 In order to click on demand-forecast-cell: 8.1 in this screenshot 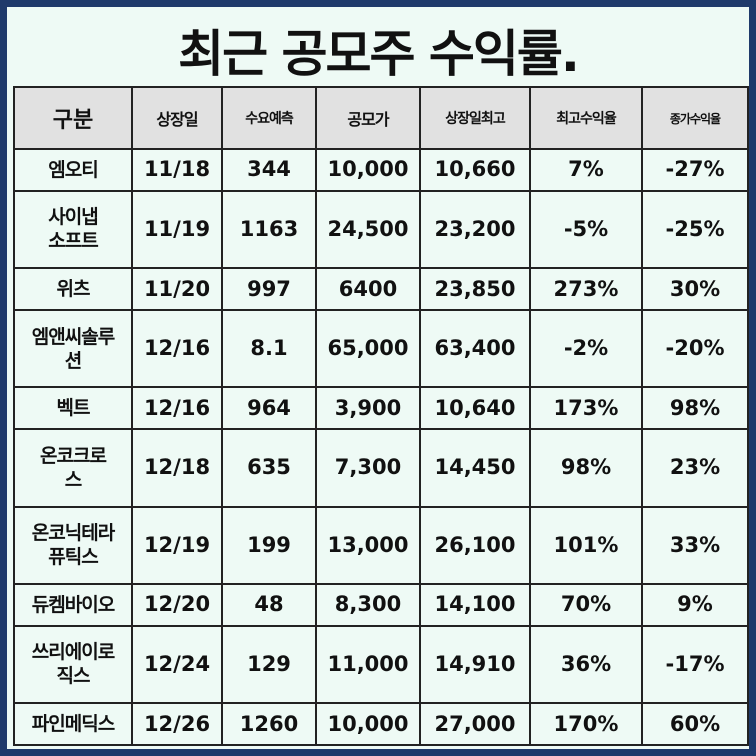, I will do `click(269, 348)`.